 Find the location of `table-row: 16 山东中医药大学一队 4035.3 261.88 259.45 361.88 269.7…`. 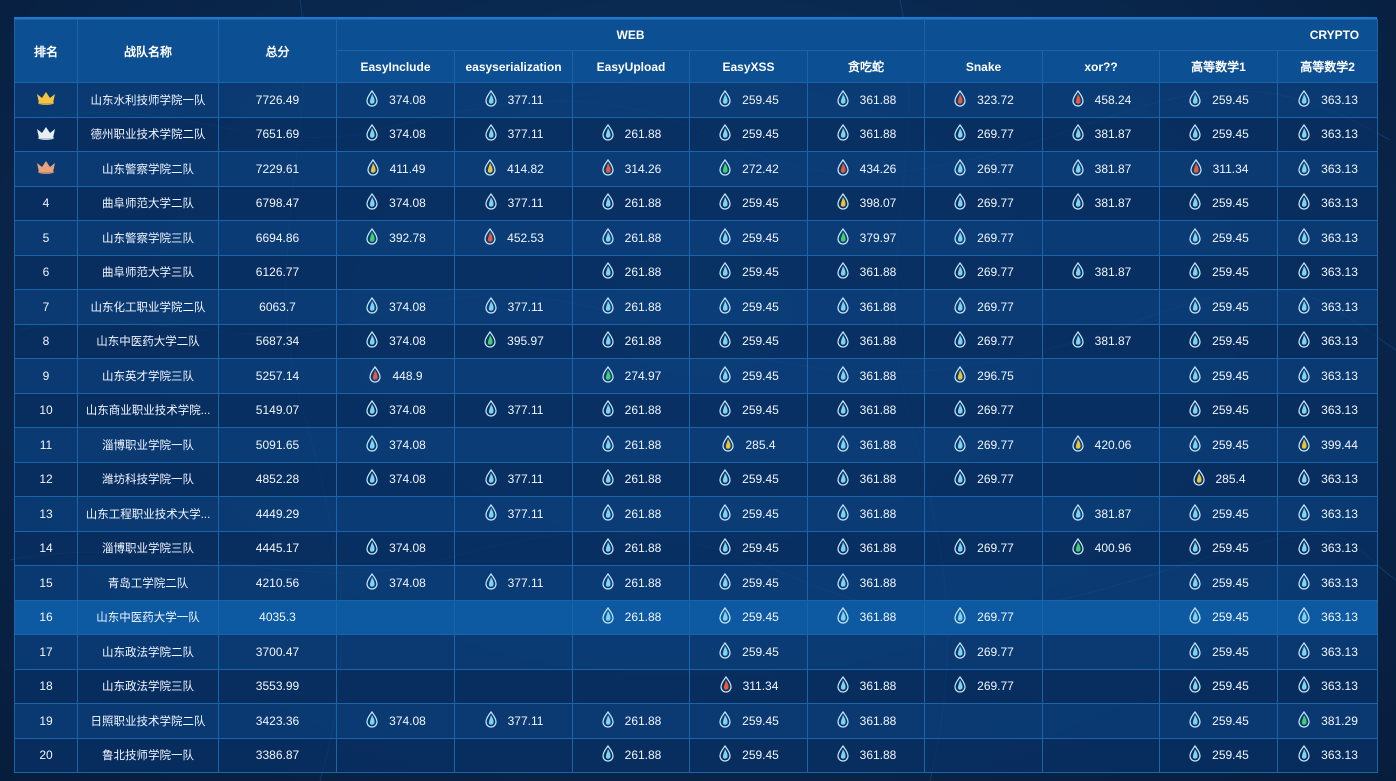

table-row: 16 山东中医药大学一队 4035.3 261.88 259.45 361.88 269.7… is located at coordinates (696, 617).